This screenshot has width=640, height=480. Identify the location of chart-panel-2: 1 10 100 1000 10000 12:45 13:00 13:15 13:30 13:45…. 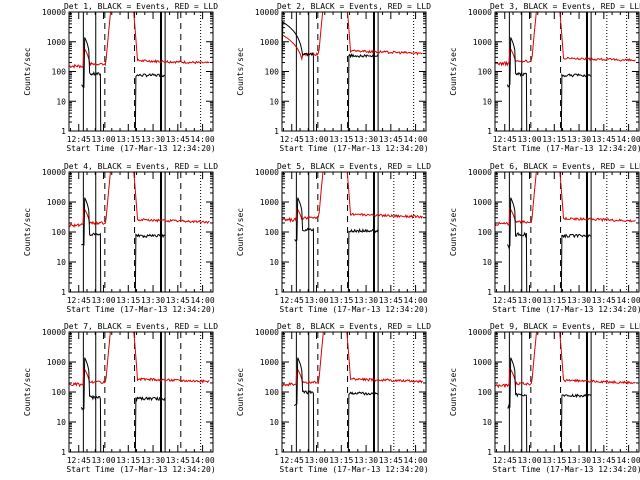
(333, 77).